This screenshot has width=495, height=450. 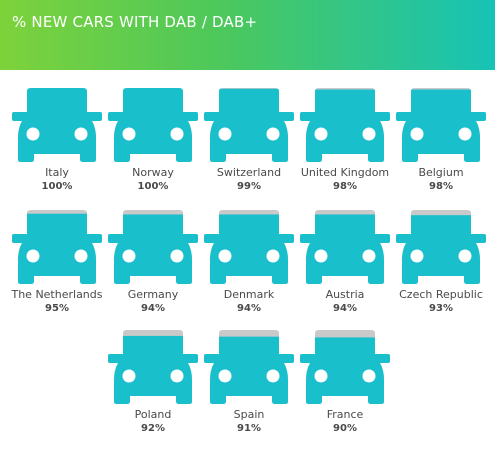 What do you see at coordinates (153, 414) in the screenshot?
I see `country-label: Poland` at bounding box center [153, 414].